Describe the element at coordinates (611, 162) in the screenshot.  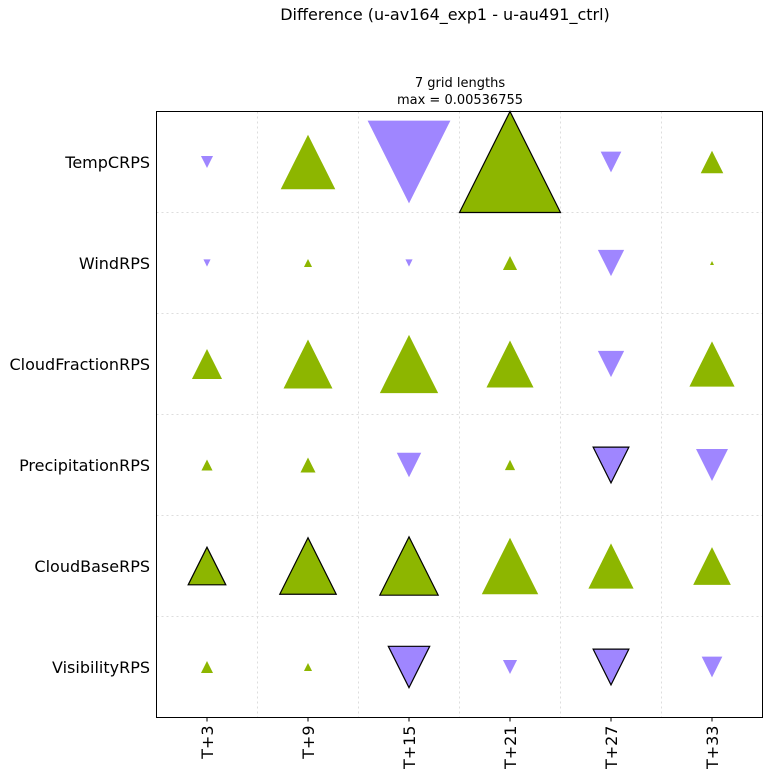
I see `down-triangle-TempCRPS-T+27` at that location.